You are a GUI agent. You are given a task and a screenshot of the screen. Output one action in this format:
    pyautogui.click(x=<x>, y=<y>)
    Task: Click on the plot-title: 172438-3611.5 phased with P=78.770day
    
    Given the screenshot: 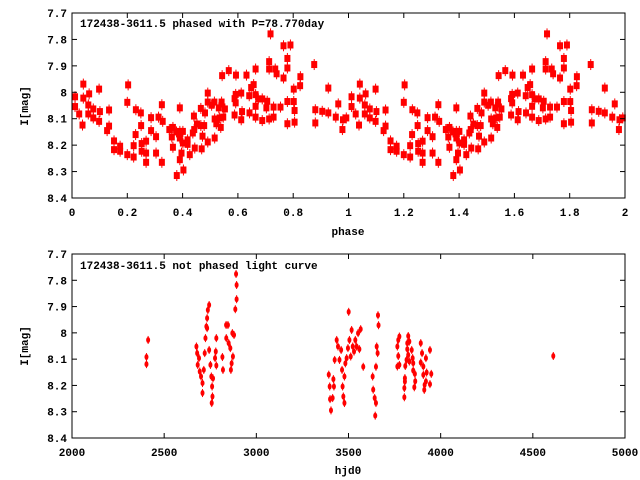 What is the action you would take?
    pyautogui.click(x=202, y=25)
    